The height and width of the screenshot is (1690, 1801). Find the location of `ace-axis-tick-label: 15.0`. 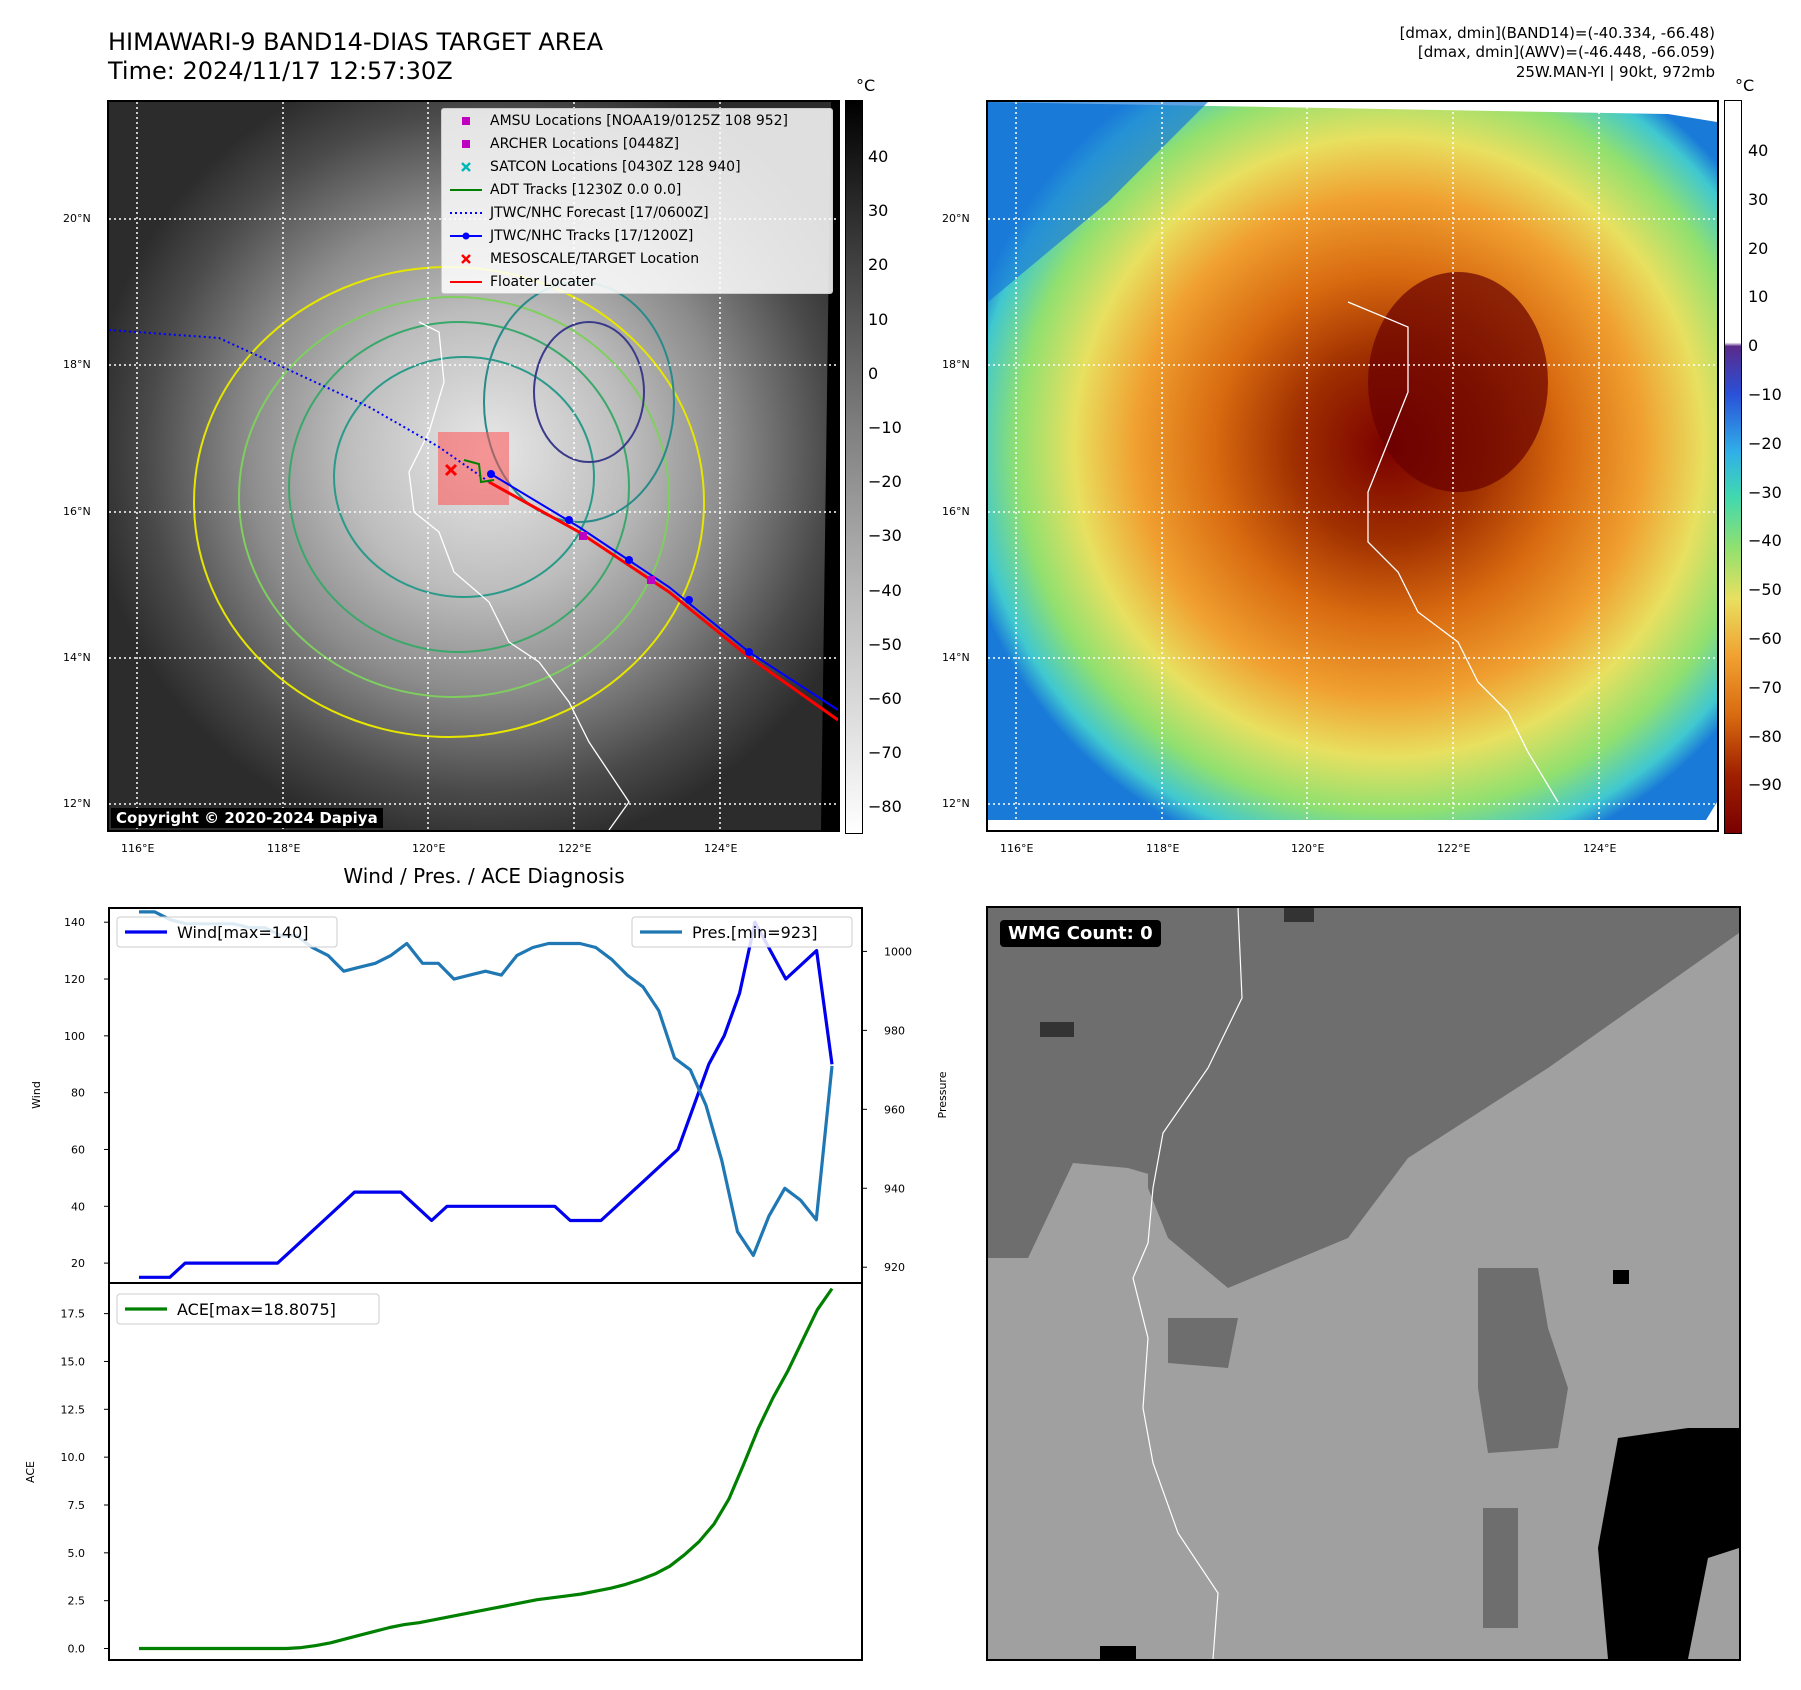

ace-axis-tick-label: 15.0 is located at coordinates (73, 1361).